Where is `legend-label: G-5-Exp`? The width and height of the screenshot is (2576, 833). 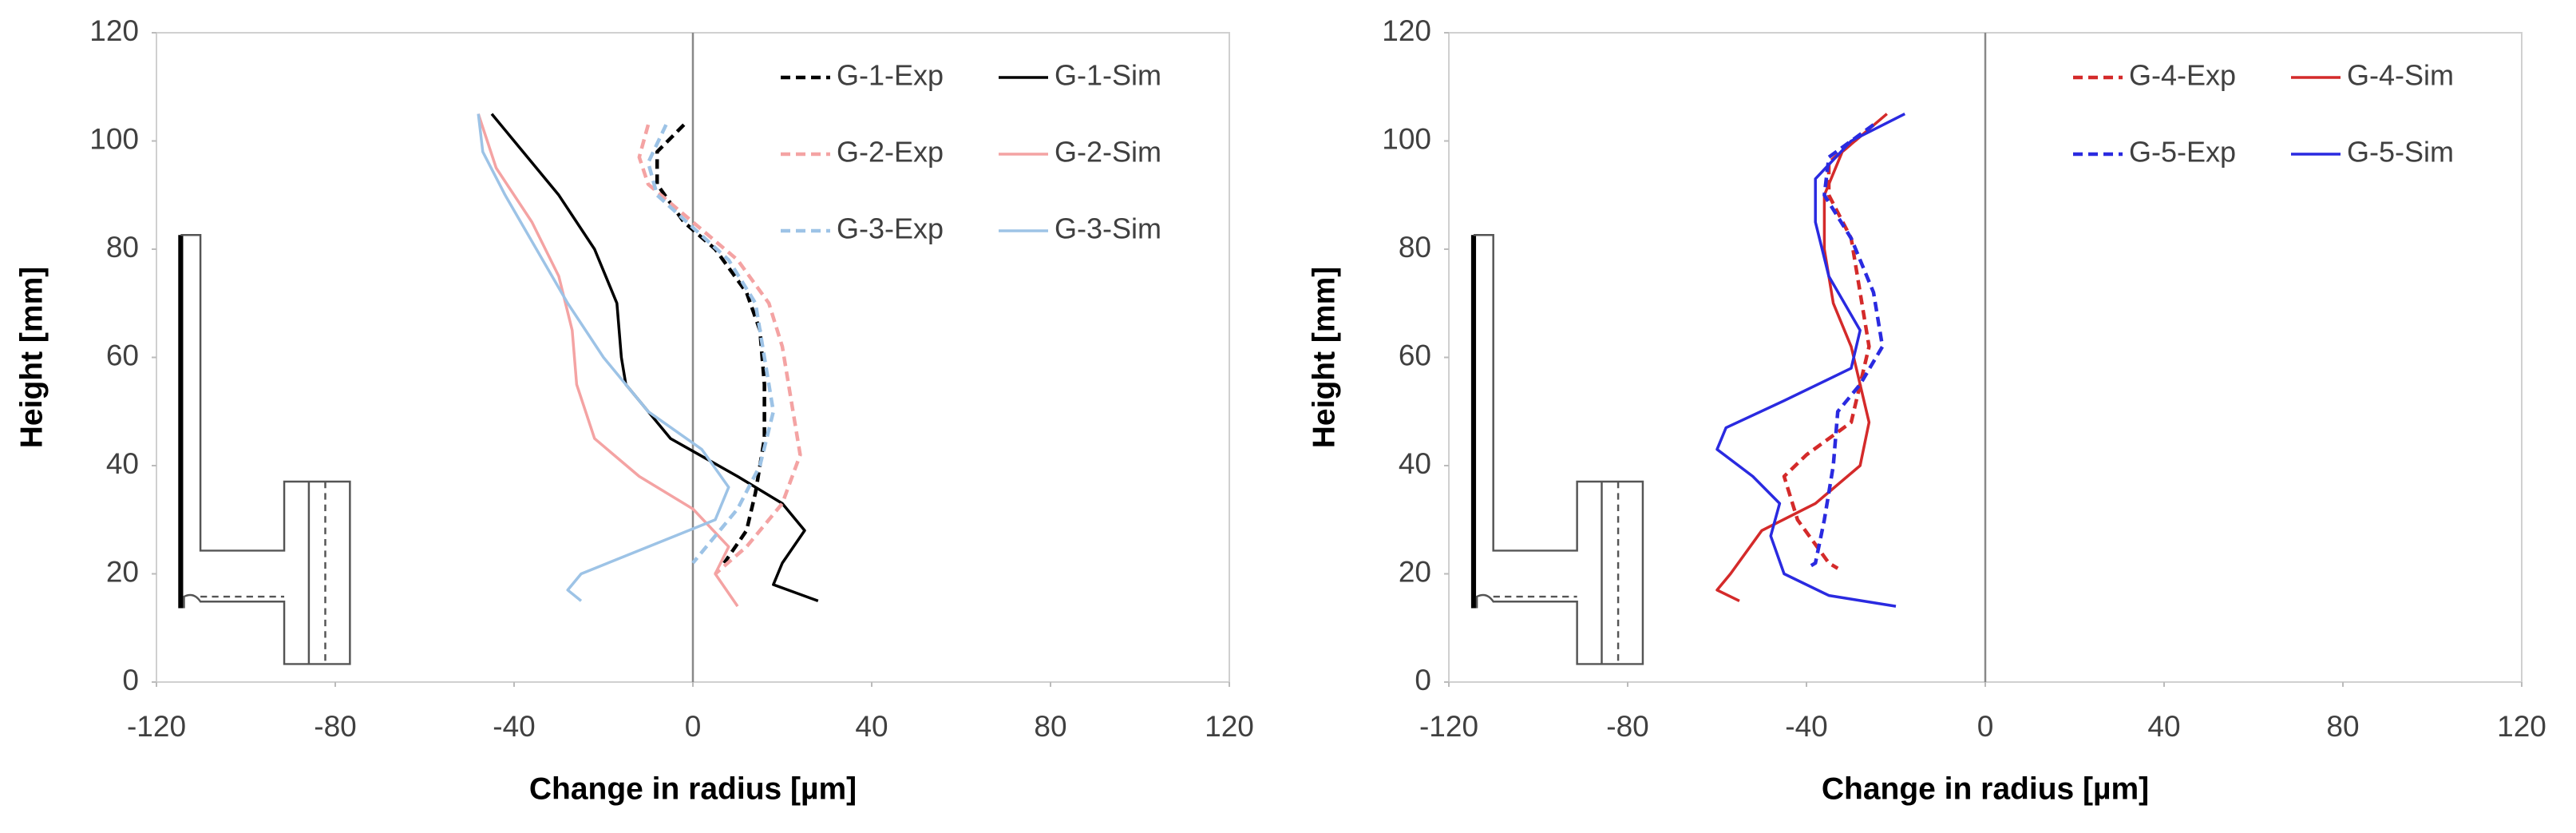 legend-label: G-5-Exp is located at coordinates (2183, 152).